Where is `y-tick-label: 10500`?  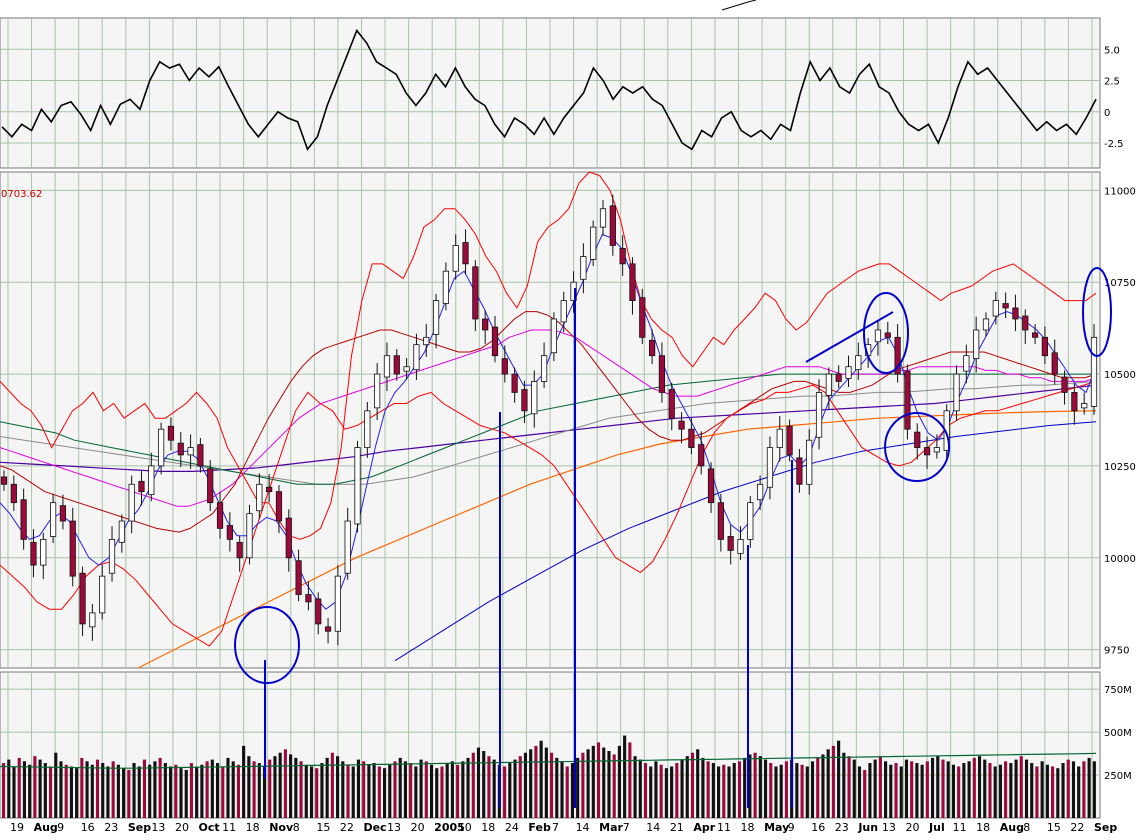 y-tick-label: 10500 is located at coordinates (1120, 375).